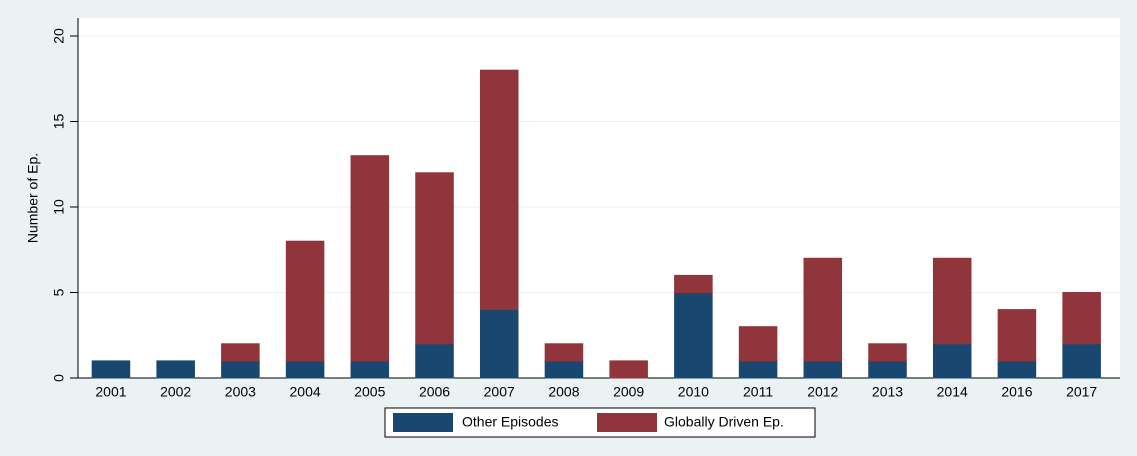 The width and height of the screenshot is (1137, 456). I want to click on x-tick-label: 2014, so click(952, 392).